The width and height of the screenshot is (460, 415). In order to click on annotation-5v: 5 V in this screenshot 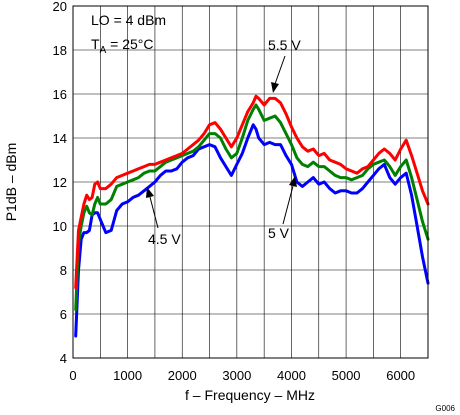, I will do `click(282, 208)`.